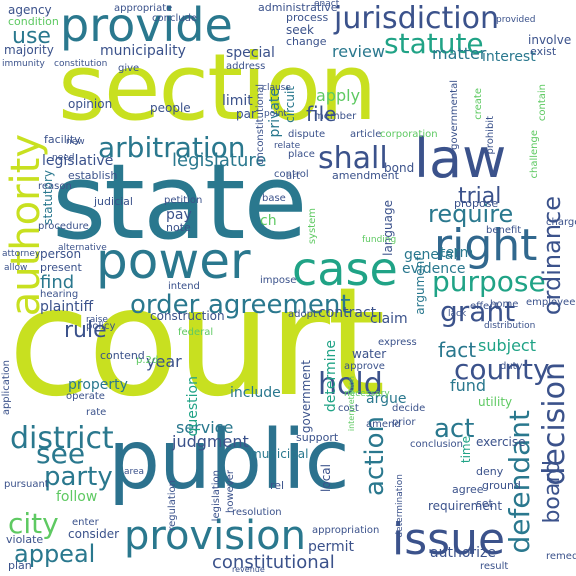 The image size is (576, 576). What do you see at coordinates (184, 286) in the screenshot?
I see `word: intend` at bounding box center [184, 286].